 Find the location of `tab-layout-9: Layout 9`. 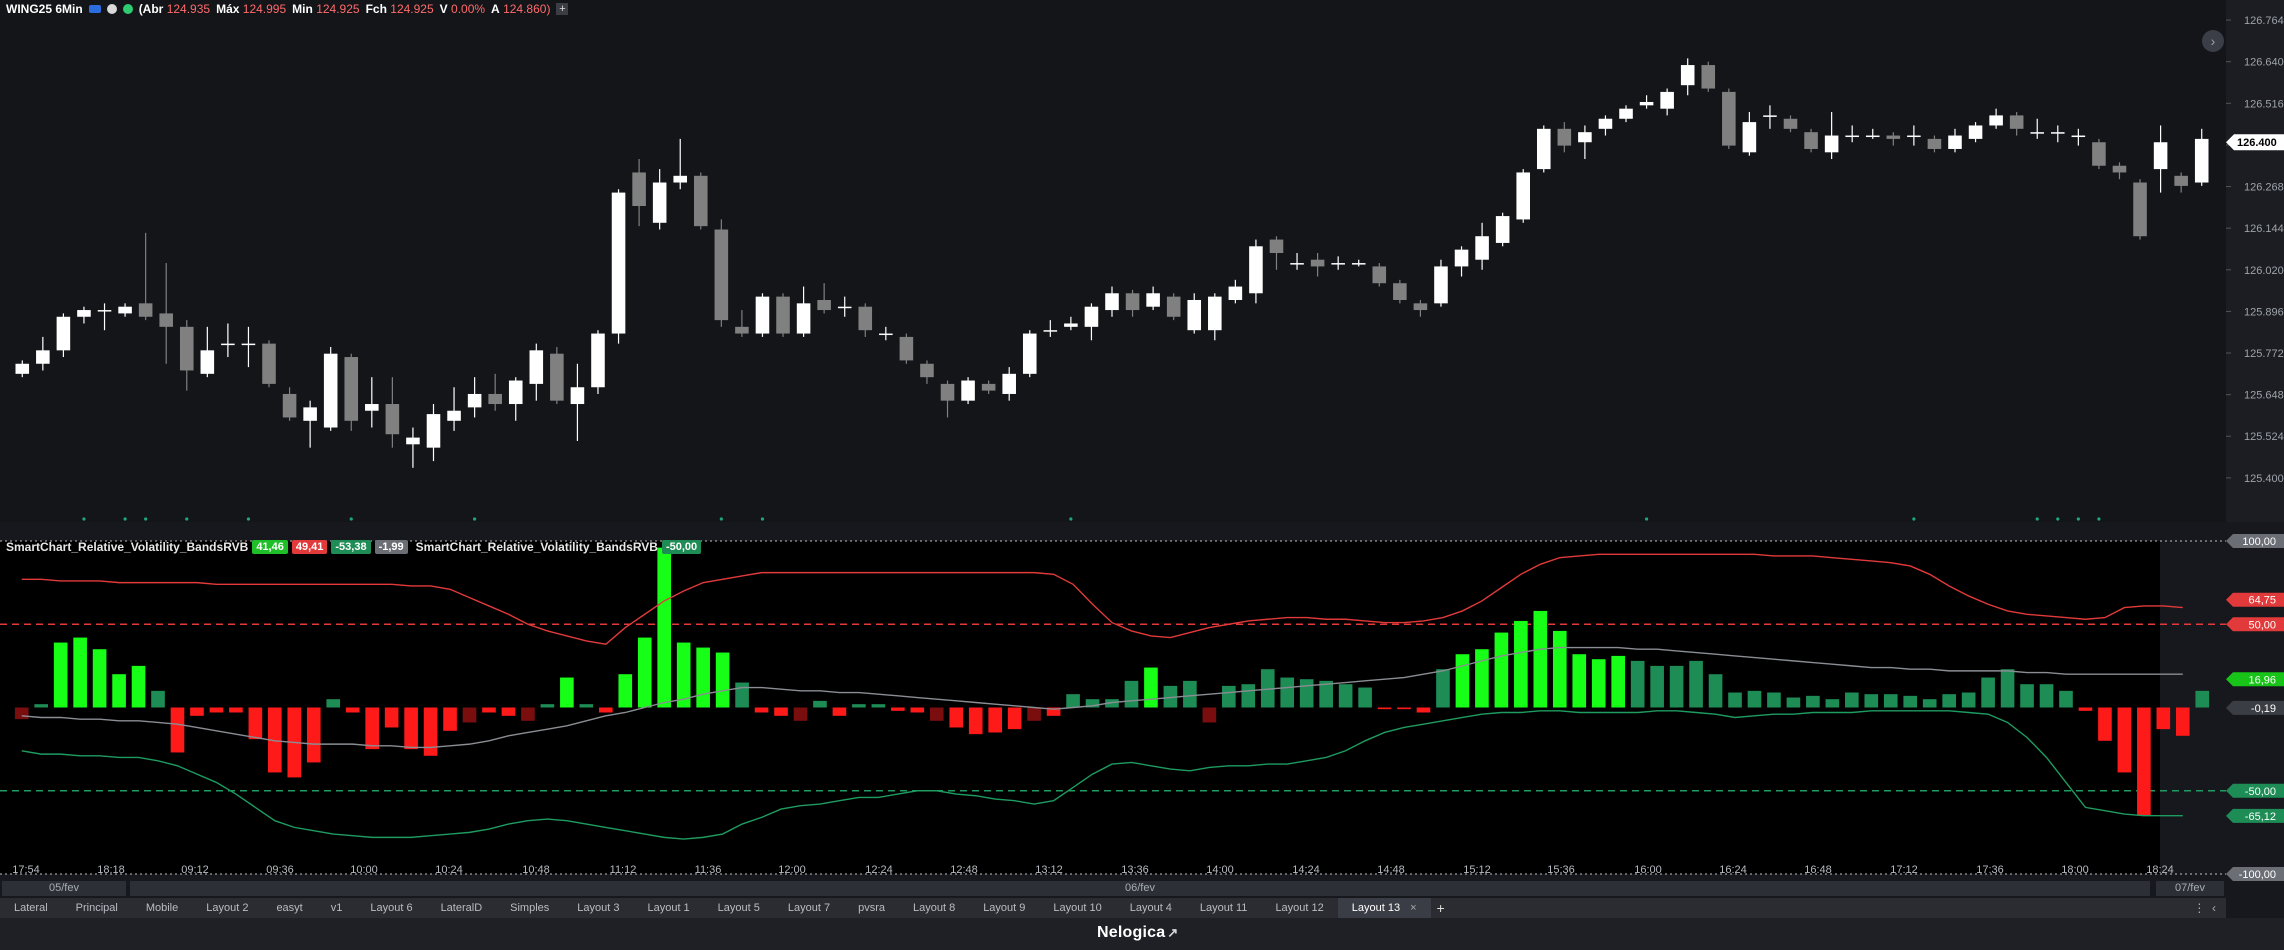

tab-layout-9: Layout 9 is located at coordinates (1004, 908).